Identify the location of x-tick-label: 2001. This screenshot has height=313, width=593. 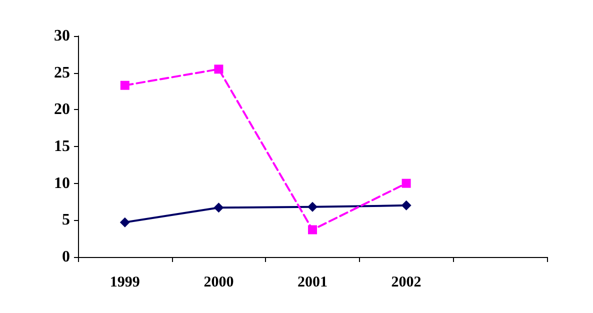
(313, 282).